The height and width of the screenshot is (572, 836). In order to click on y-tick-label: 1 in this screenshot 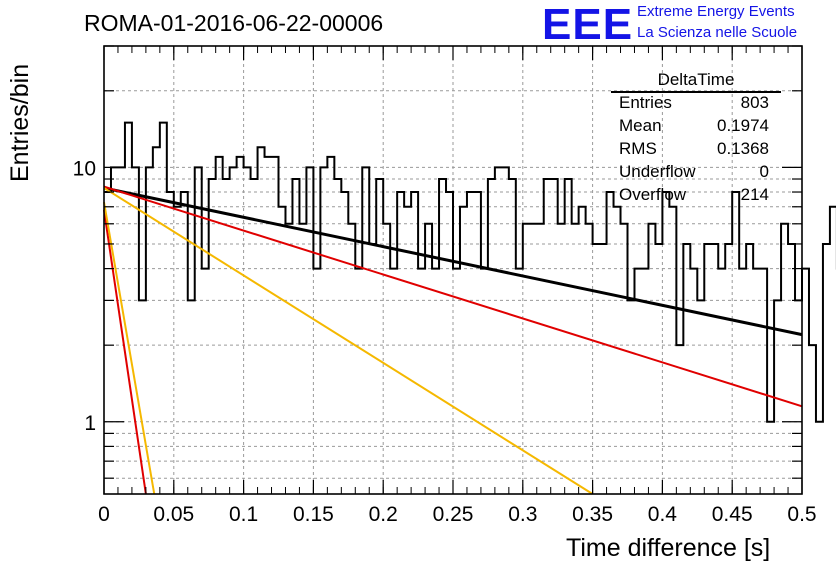, I will do `click(90, 423)`.